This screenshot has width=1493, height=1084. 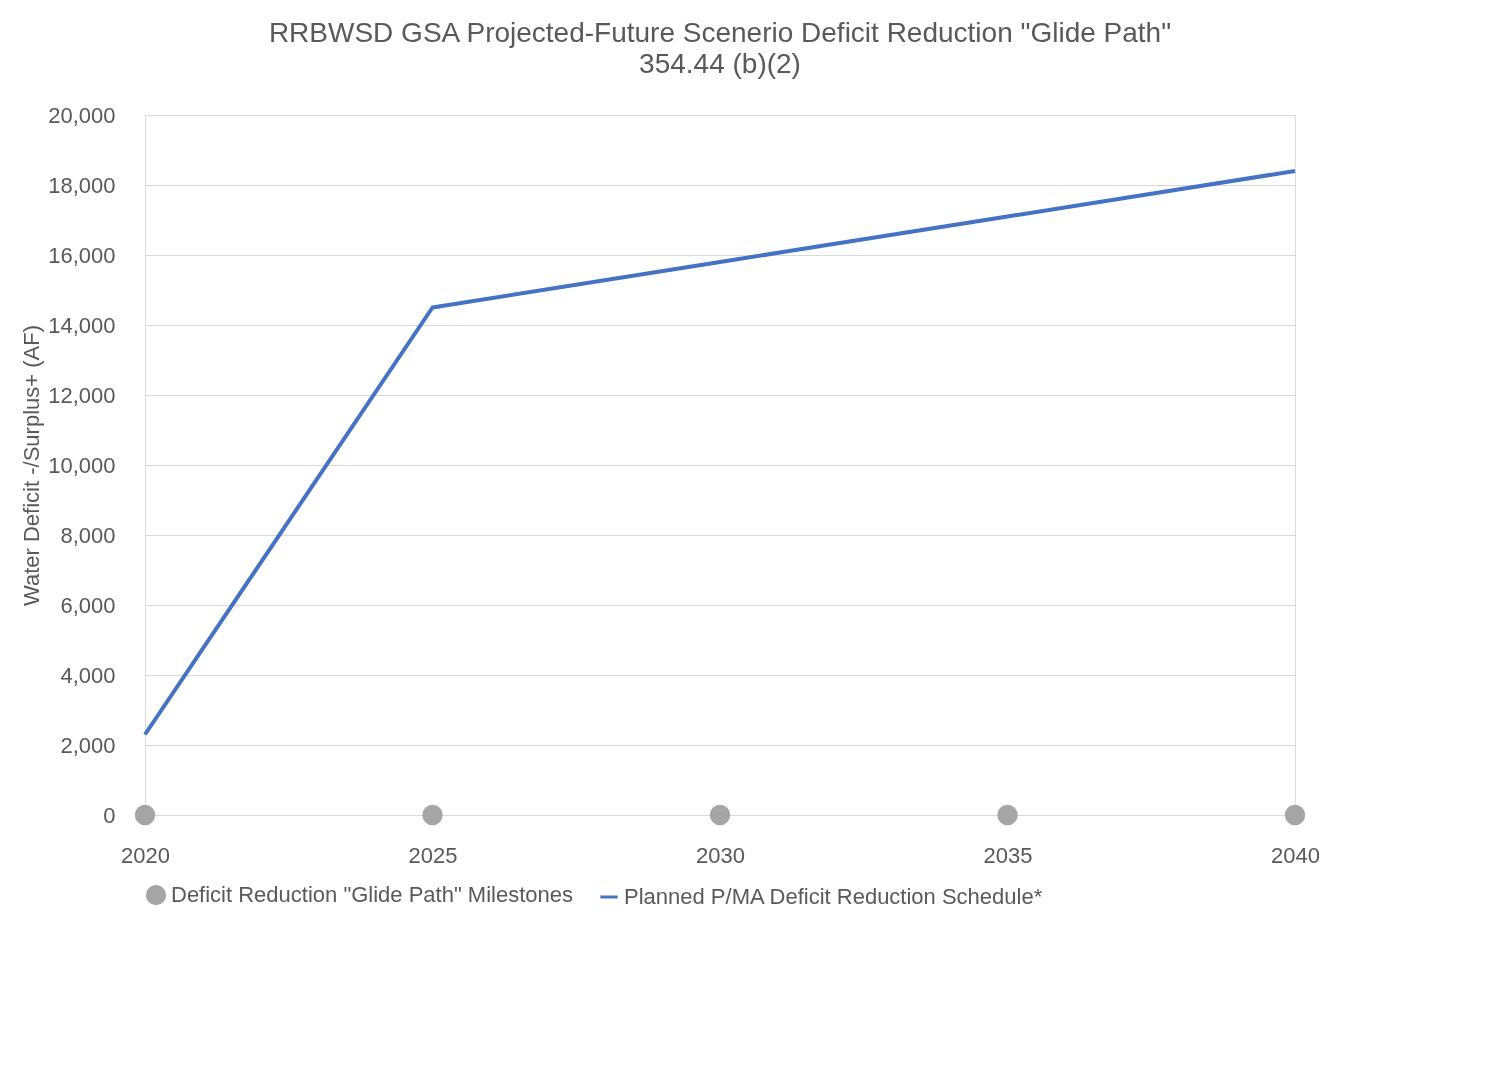 What do you see at coordinates (82, 325) in the screenshot?
I see `y-tick-label: 14,000` at bounding box center [82, 325].